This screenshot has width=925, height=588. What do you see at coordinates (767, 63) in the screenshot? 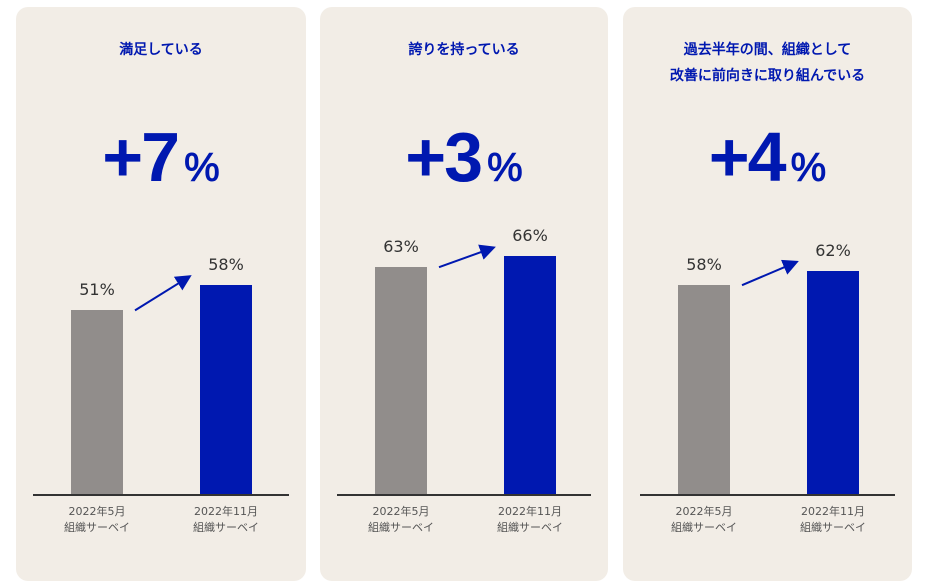
I see `chart-title: 過去半年の間、組織として 改善に前向きに取り組んでいる` at bounding box center [767, 63].